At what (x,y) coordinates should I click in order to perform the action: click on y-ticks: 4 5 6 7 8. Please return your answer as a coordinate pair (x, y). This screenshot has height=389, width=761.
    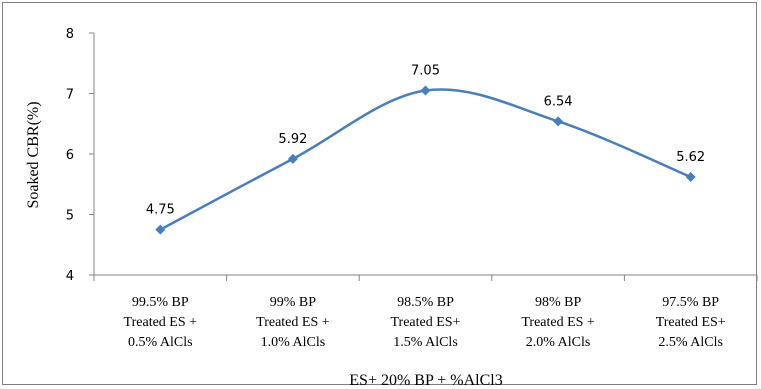
    Looking at the image, I should click on (80, 155).